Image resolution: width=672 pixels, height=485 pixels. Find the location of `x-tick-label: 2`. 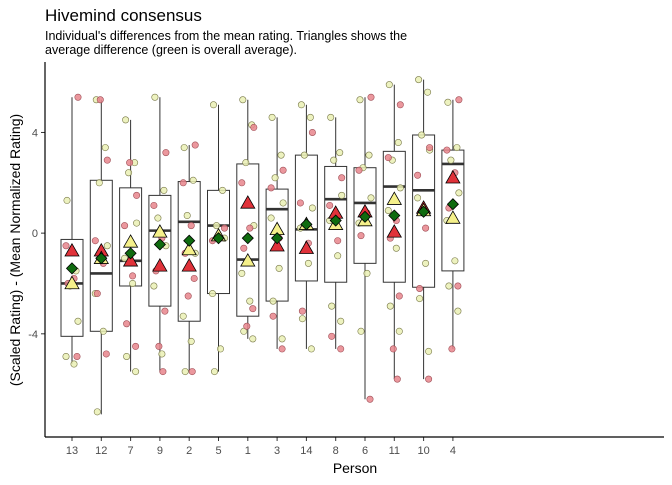

x-tick-label: 2 is located at coordinates (189, 451).